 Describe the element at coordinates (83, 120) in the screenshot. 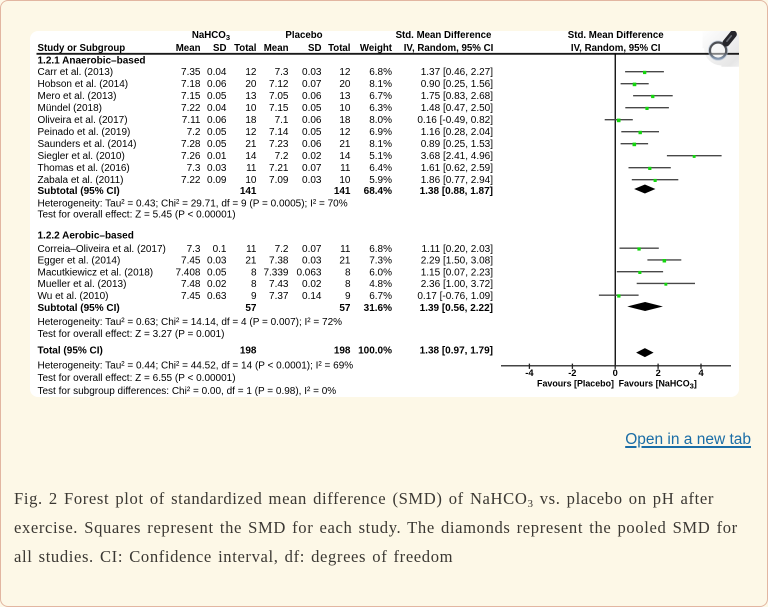

I see `svg-text: Oliveira et al. (2017)` at that location.